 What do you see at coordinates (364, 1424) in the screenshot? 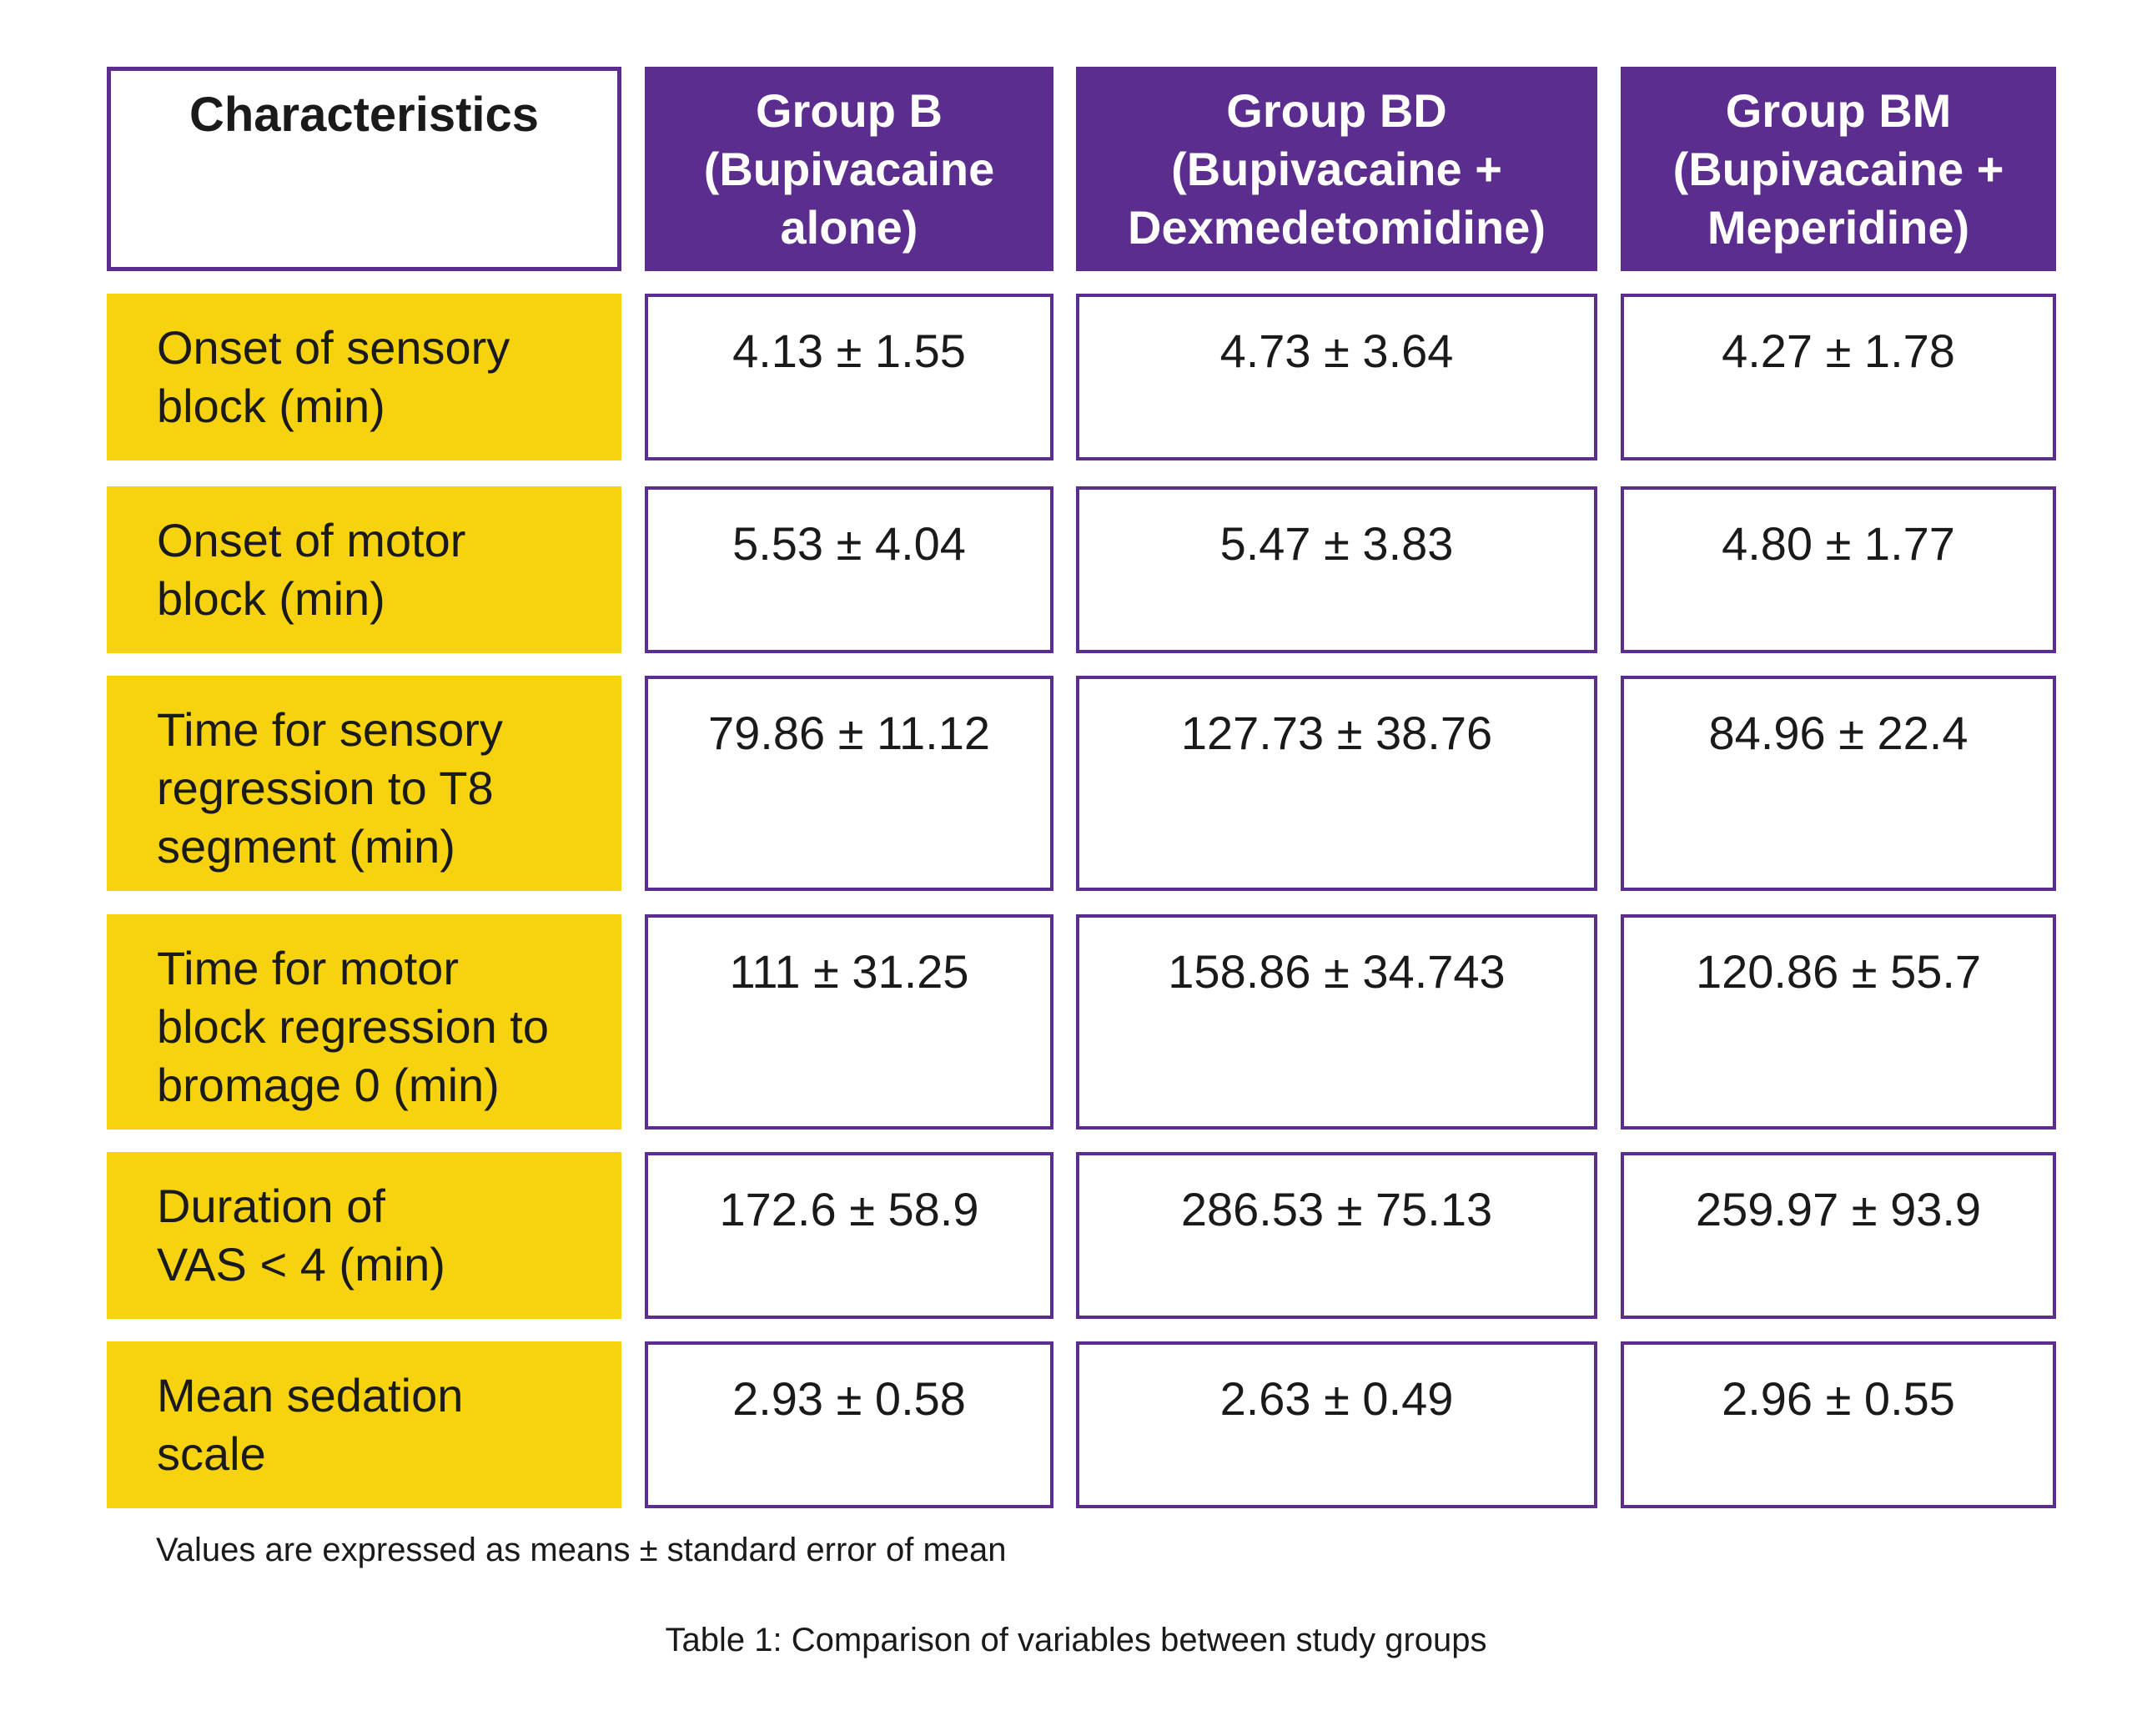
I see `row-label-sedation-scale: Mean sedation scale` at bounding box center [364, 1424].